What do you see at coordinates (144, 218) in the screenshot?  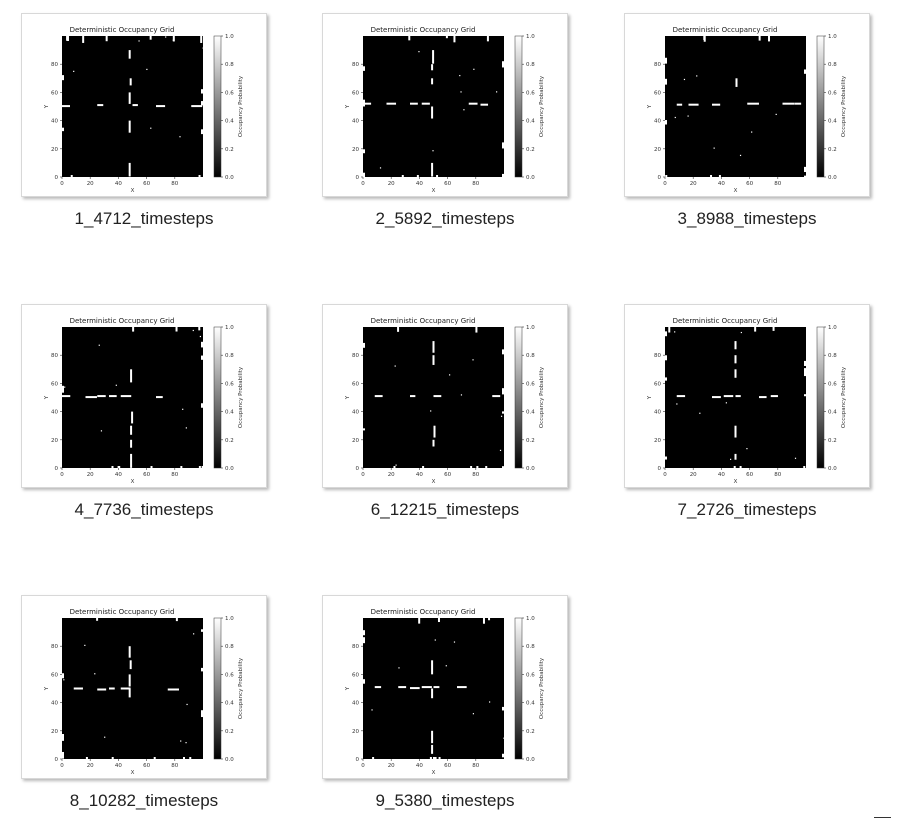 I see `file-name-label: 1_4712_timesteps` at bounding box center [144, 218].